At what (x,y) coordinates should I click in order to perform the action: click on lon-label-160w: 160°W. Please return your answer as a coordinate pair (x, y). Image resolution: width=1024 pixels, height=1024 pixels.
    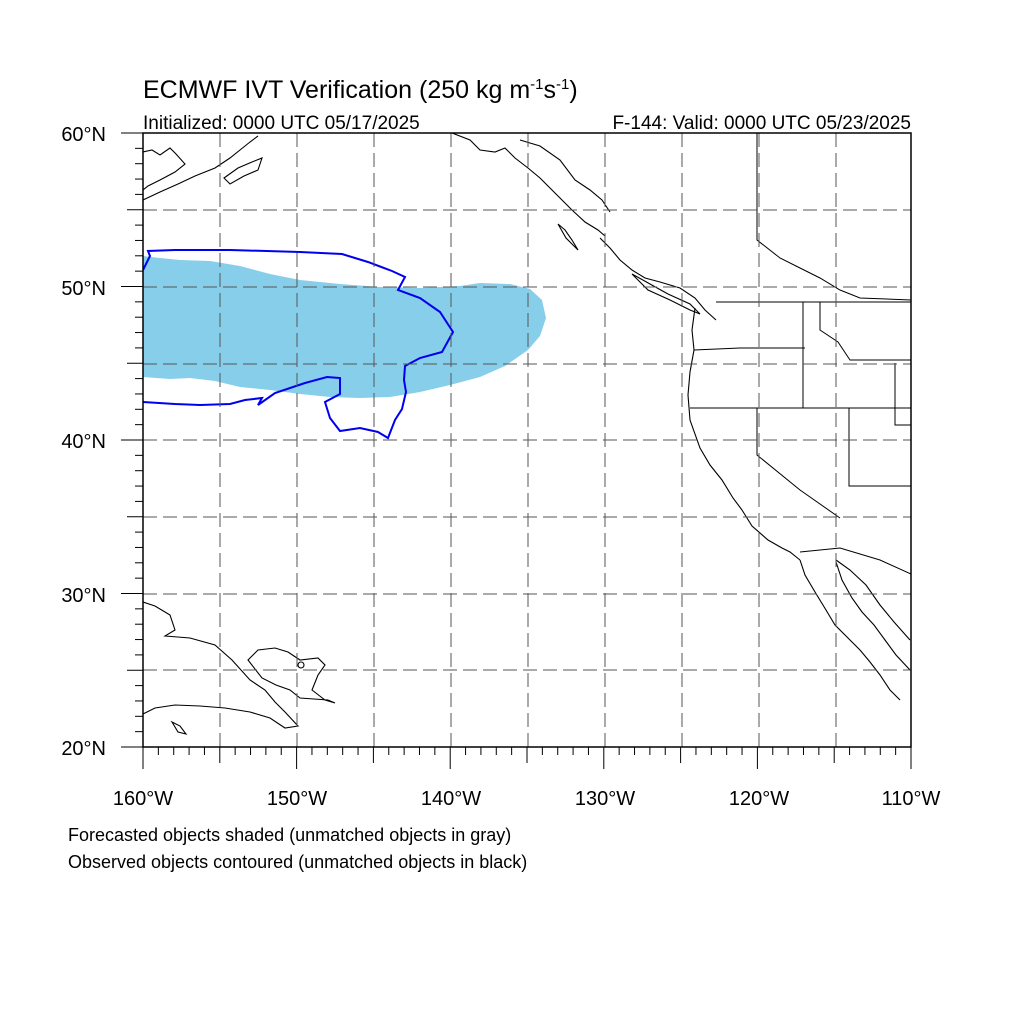
    Looking at the image, I should click on (143, 799).